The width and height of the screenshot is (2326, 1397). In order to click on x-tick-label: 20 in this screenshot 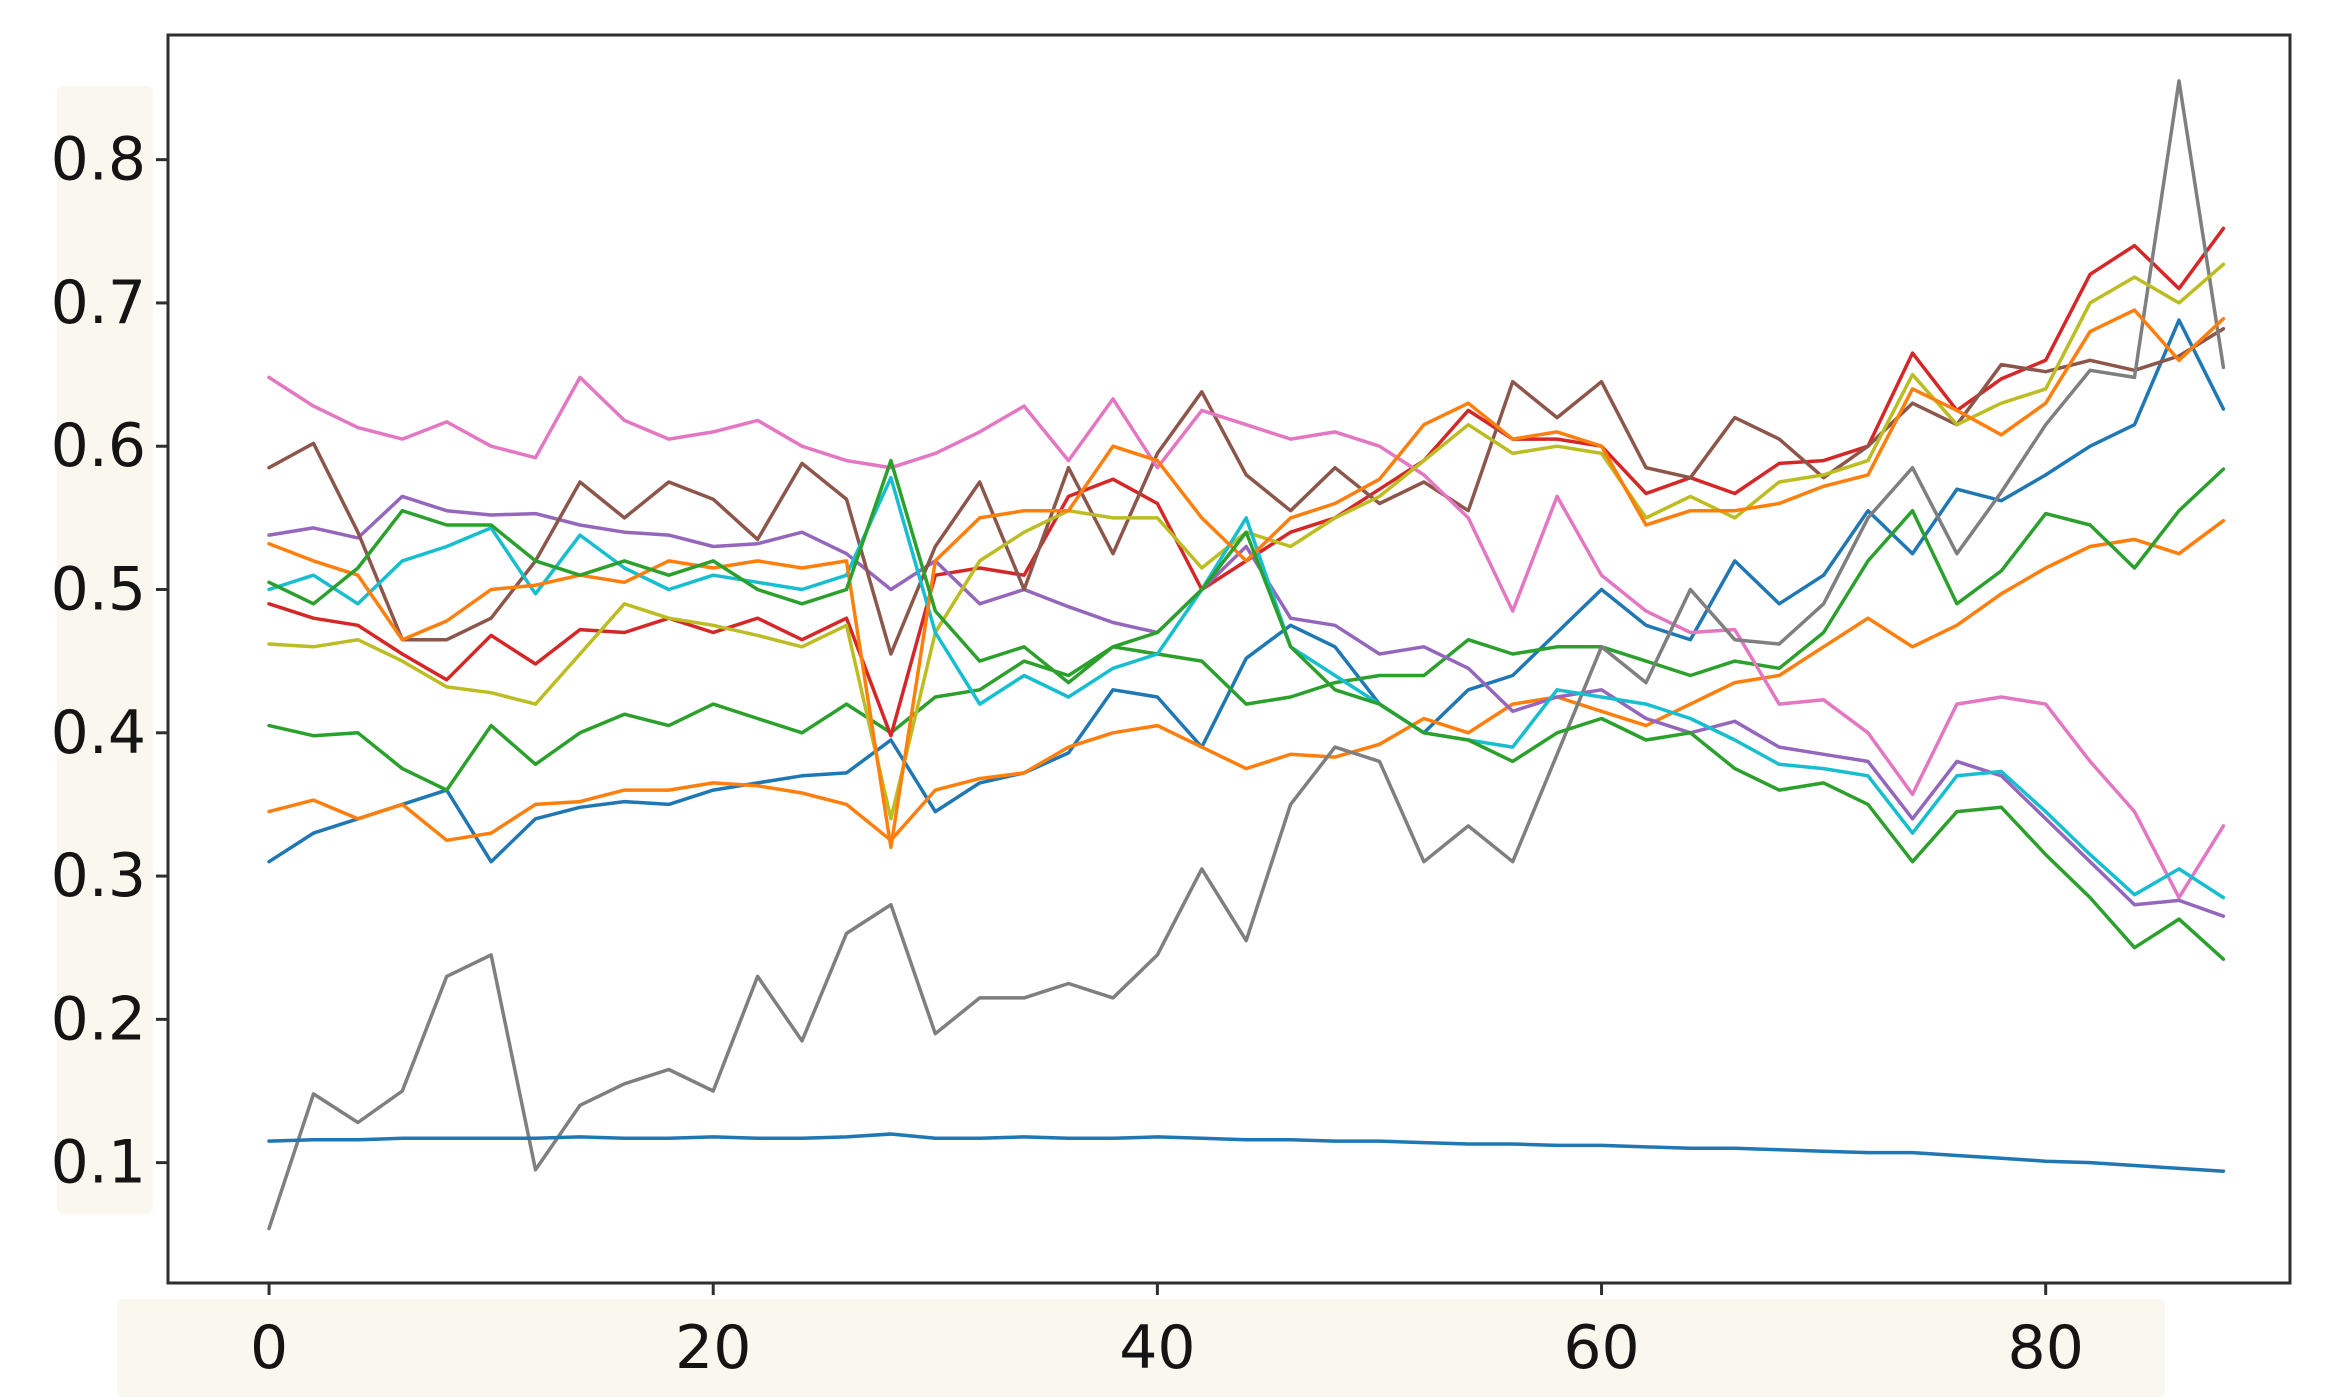, I will do `click(713, 1348)`.